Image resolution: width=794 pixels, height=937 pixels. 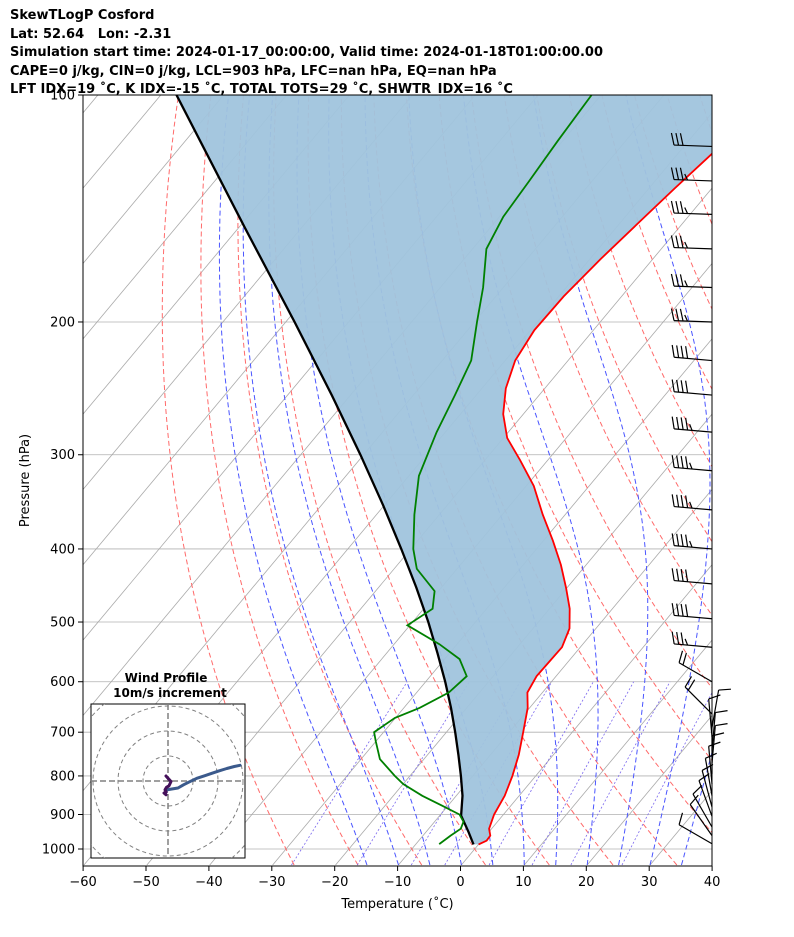 What do you see at coordinates (82, 15) in the screenshot?
I see `chart-title: SkewTLogP Cosford` at bounding box center [82, 15].